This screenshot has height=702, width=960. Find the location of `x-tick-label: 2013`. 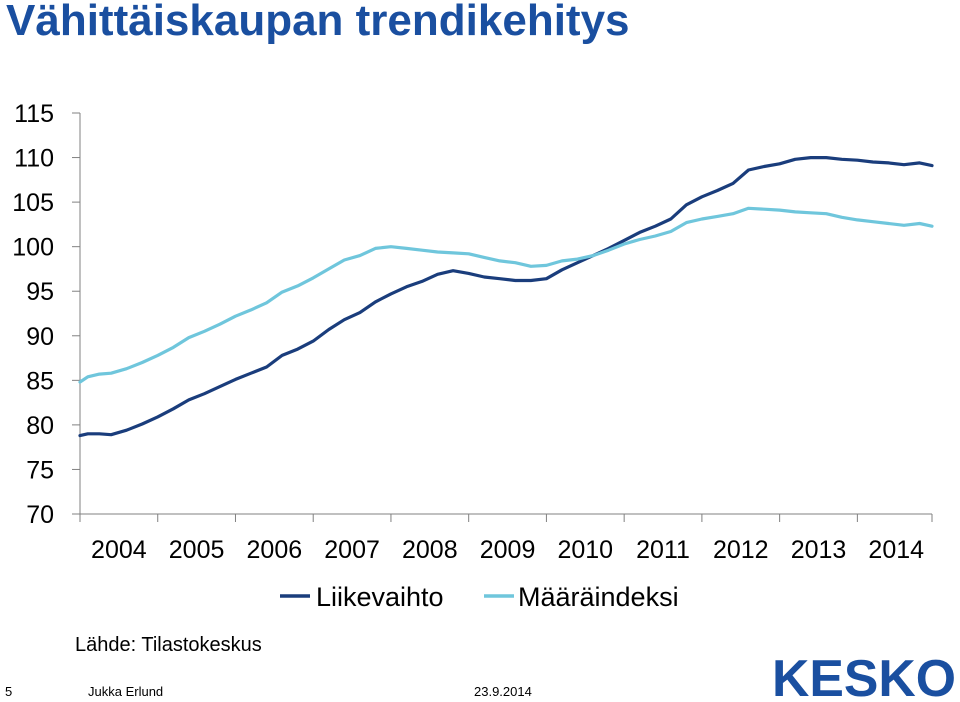

x-tick-label: 2013 is located at coordinates (819, 550).